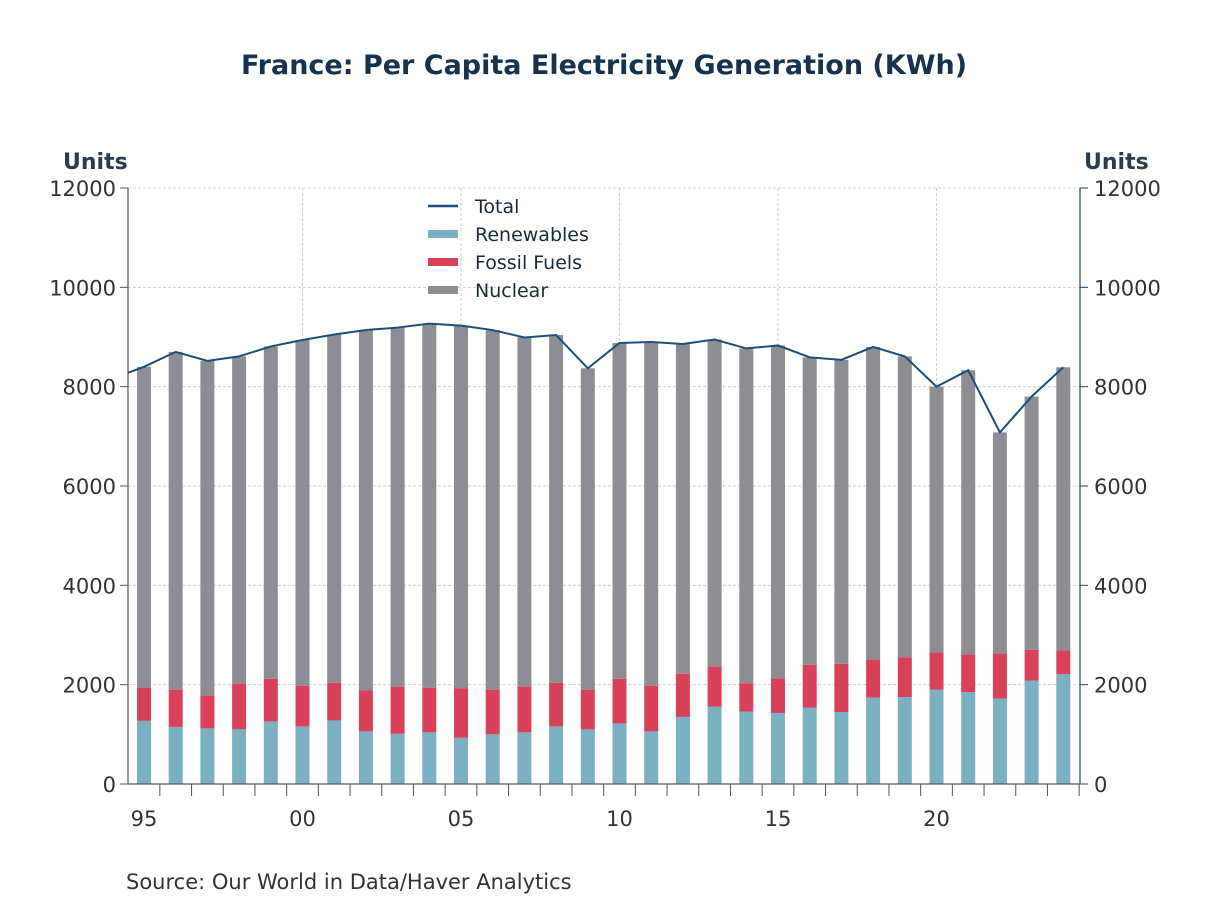 This screenshot has height=906, width=1208. What do you see at coordinates (82, 189) in the screenshot?
I see `left-tick-label: 12000` at bounding box center [82, 189].